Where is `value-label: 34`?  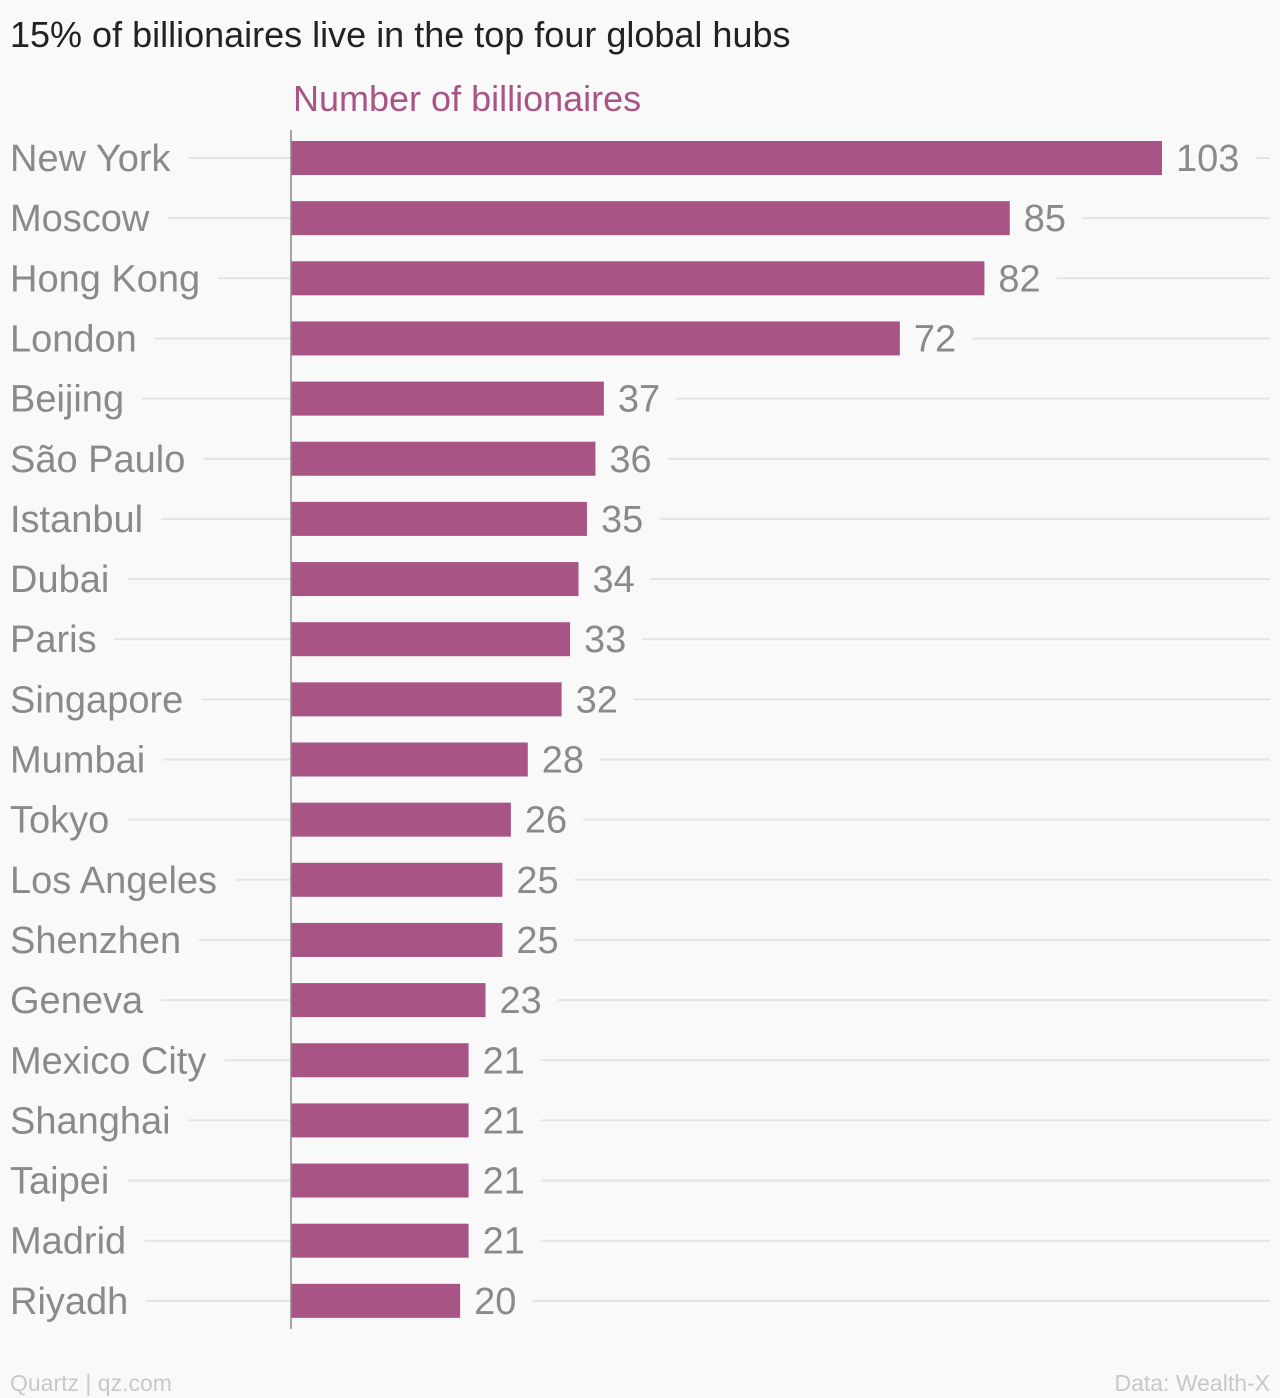
value-label: 34 is located at coordinates (614, 580).